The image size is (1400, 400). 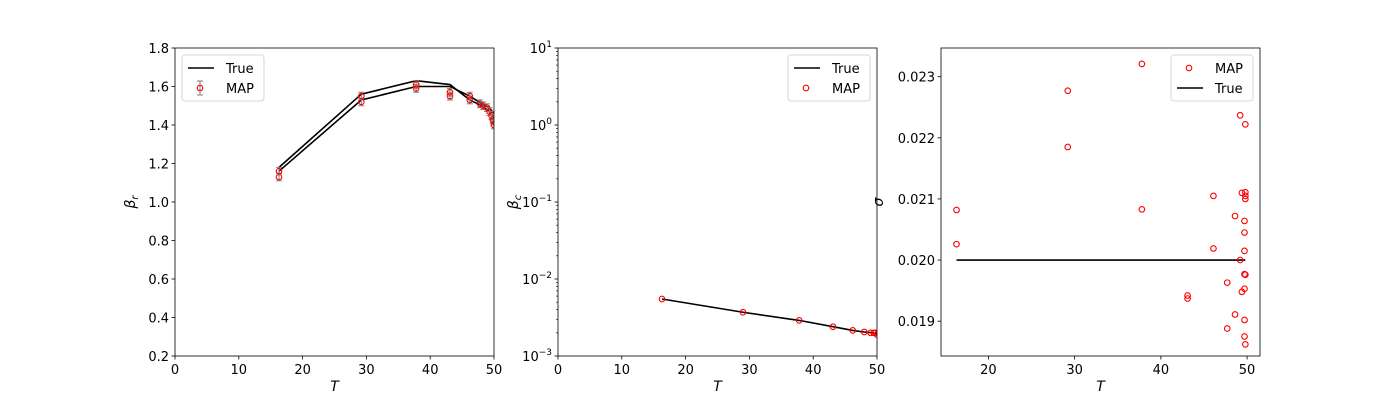 I want to click on y-tick-label: 10⁻³, so click(x=537, y=356).